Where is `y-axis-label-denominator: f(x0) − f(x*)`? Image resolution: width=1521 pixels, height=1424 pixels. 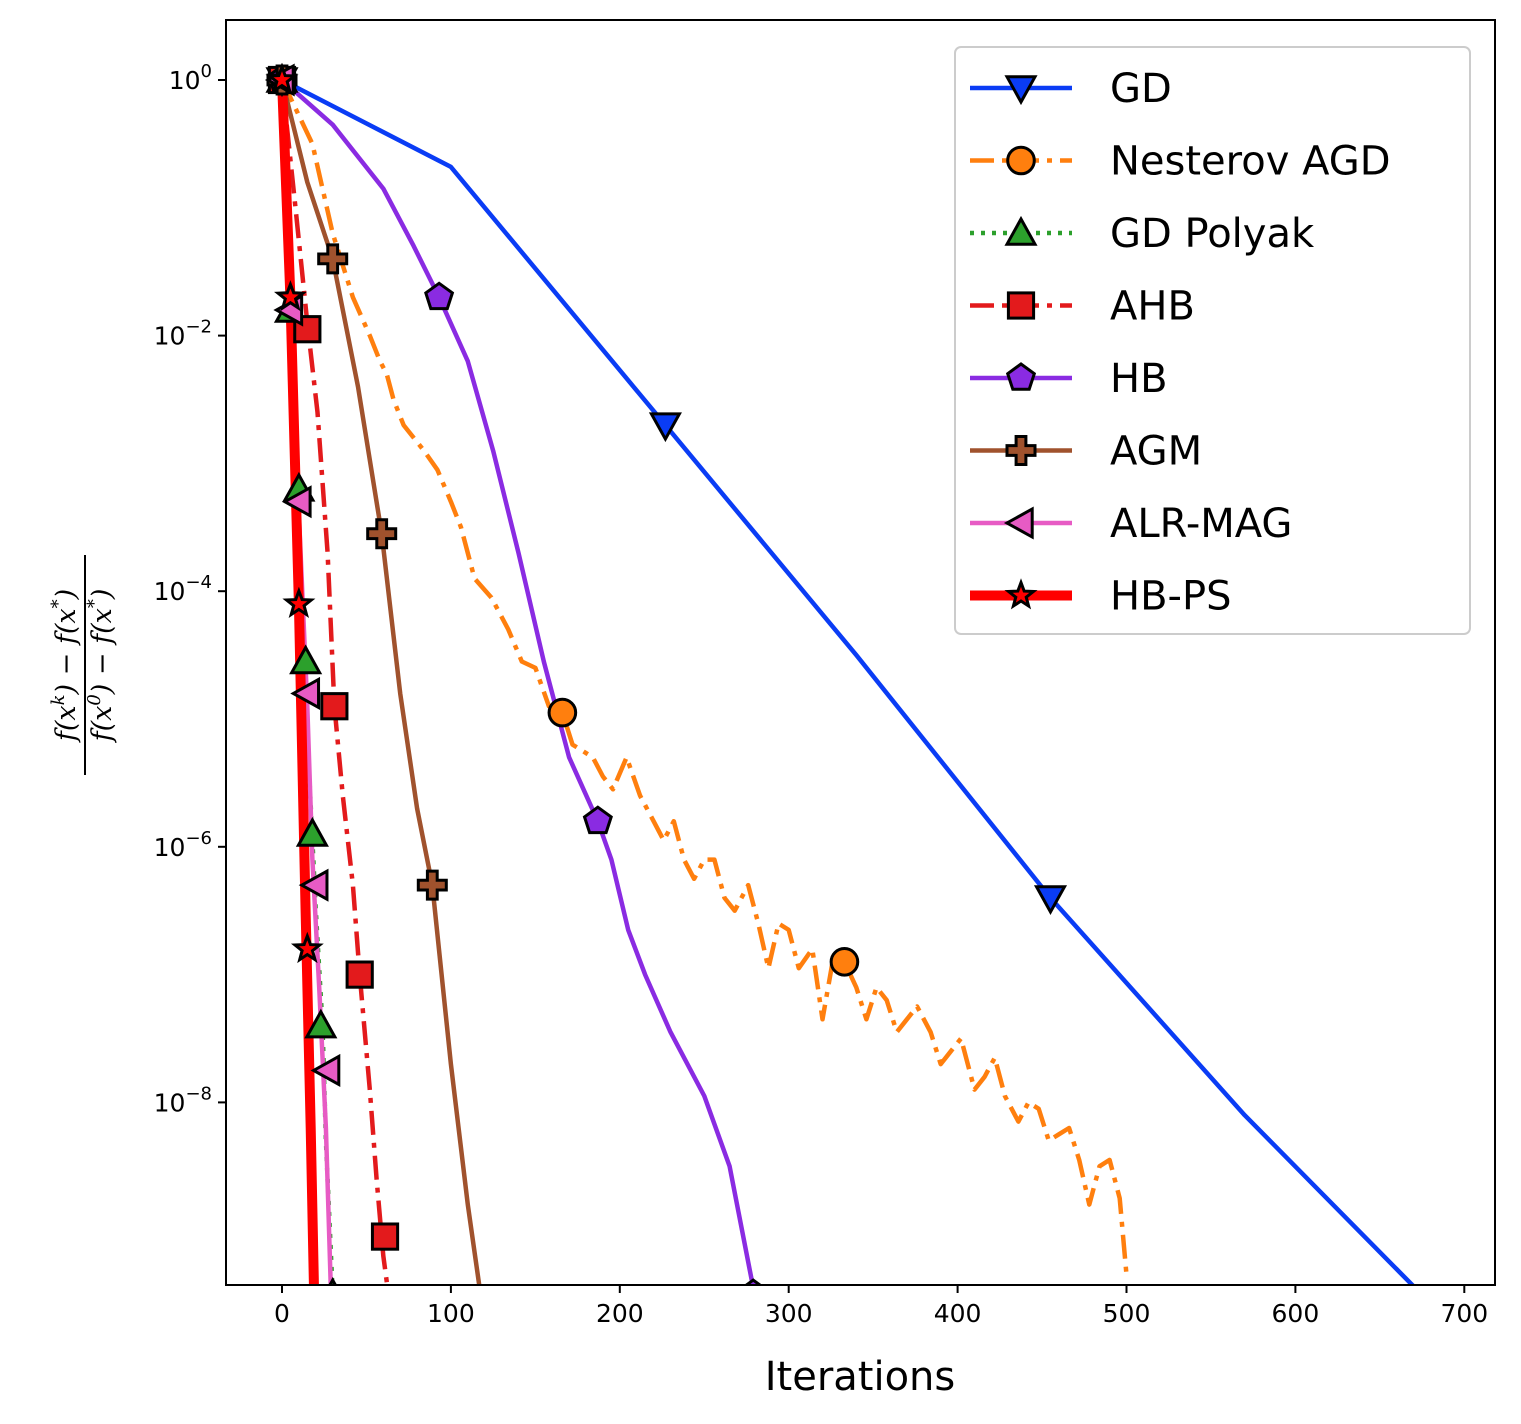
y-axis-label-denominator: f(x0) − f(x*) is located at coordinates (101, 666).